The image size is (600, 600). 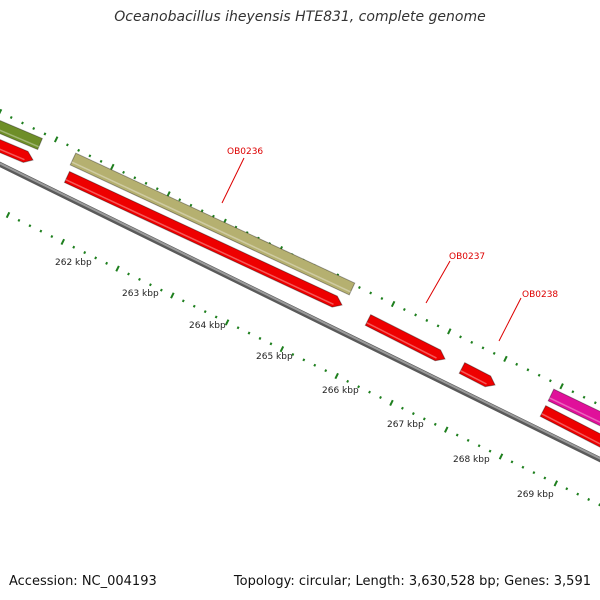 I want to click on feature-magenta-bar, so click(x=573, y=407).